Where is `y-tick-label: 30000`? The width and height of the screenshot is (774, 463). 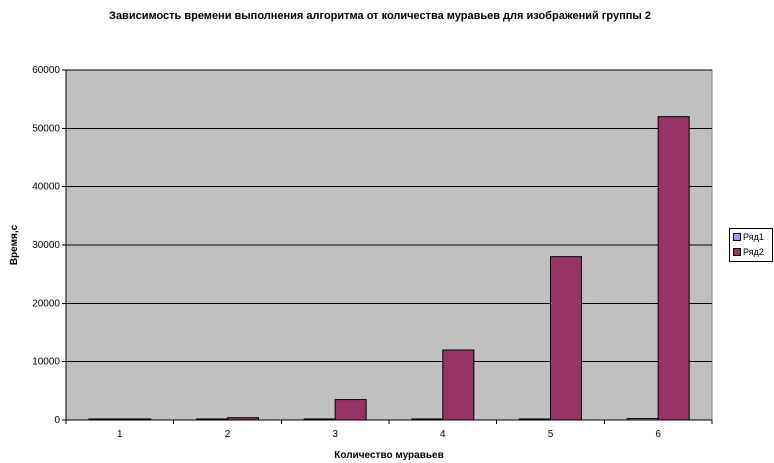 y-tick-label: 30000 is located at coordinates (46, 245).